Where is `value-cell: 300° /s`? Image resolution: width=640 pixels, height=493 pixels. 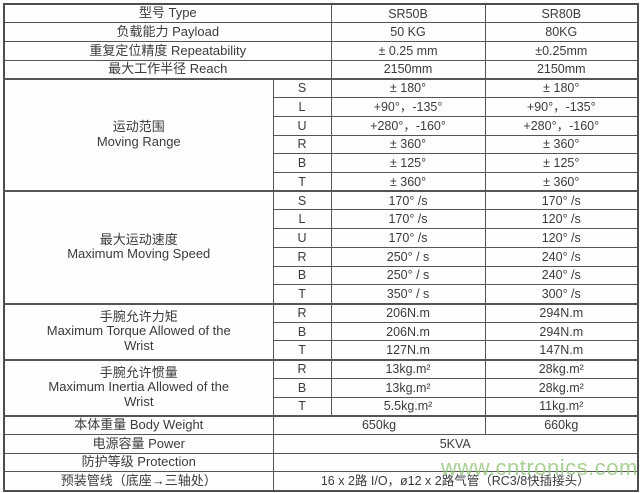 value-cell: 300° /s is located at coordinates (561, 294).